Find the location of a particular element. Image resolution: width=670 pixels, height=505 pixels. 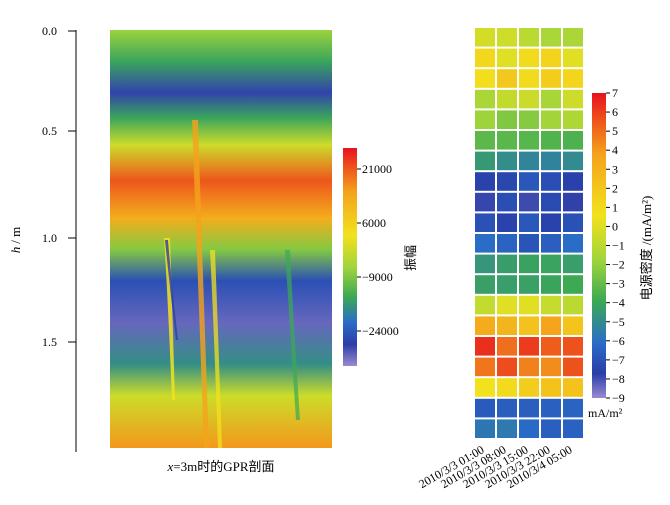

density-colorbar-ticks: 7 6 5 4 3 2 1 0 −1 −2 −3 −4 −5 −6 −7 −8 −9 is located at coordinates (615, 245).